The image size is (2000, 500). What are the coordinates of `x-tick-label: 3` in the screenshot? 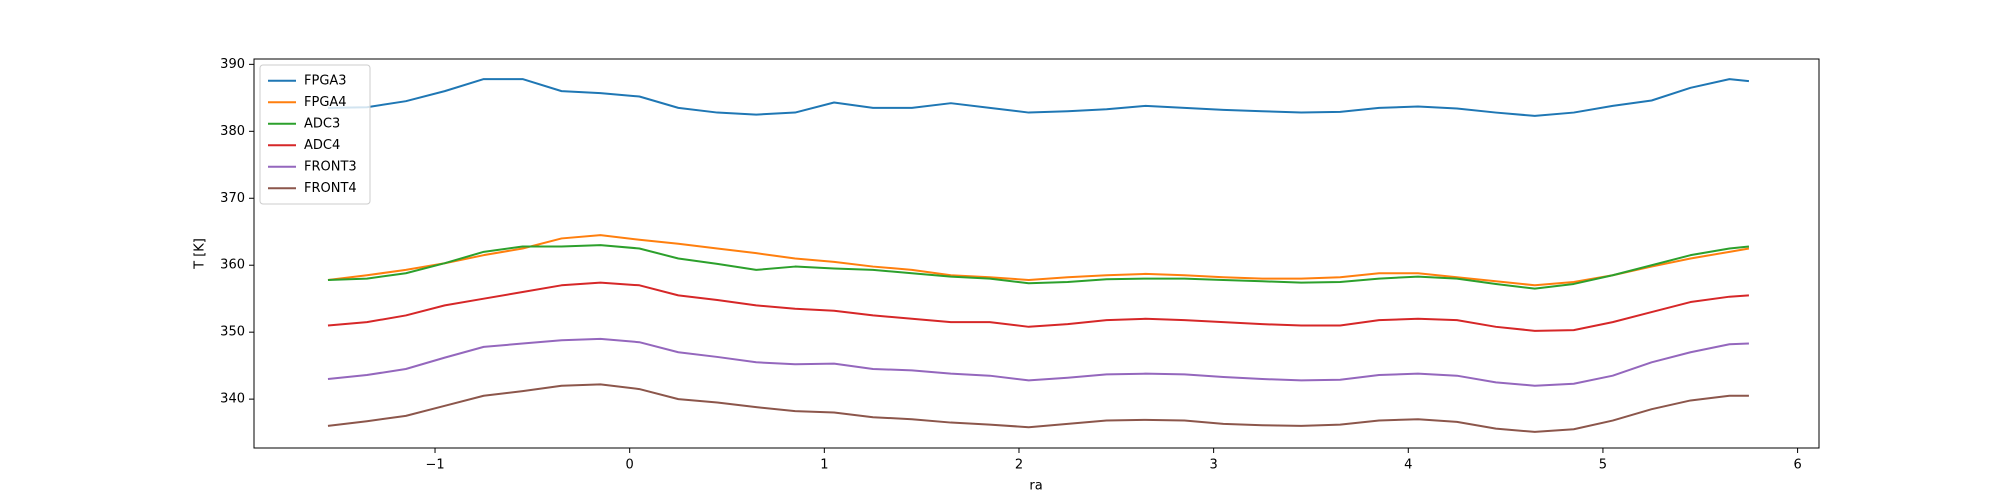 It's located at (1213, 465).